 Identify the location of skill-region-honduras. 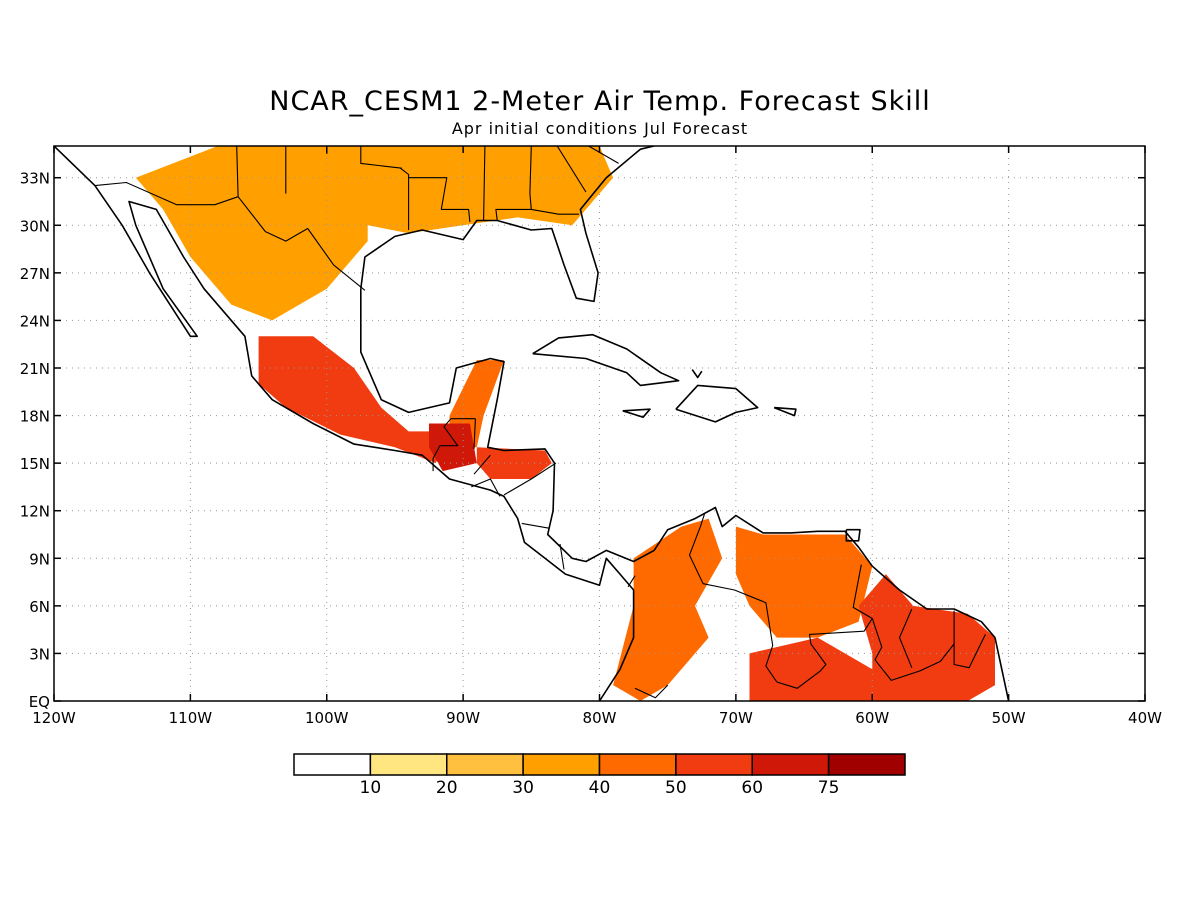
(514, 463).